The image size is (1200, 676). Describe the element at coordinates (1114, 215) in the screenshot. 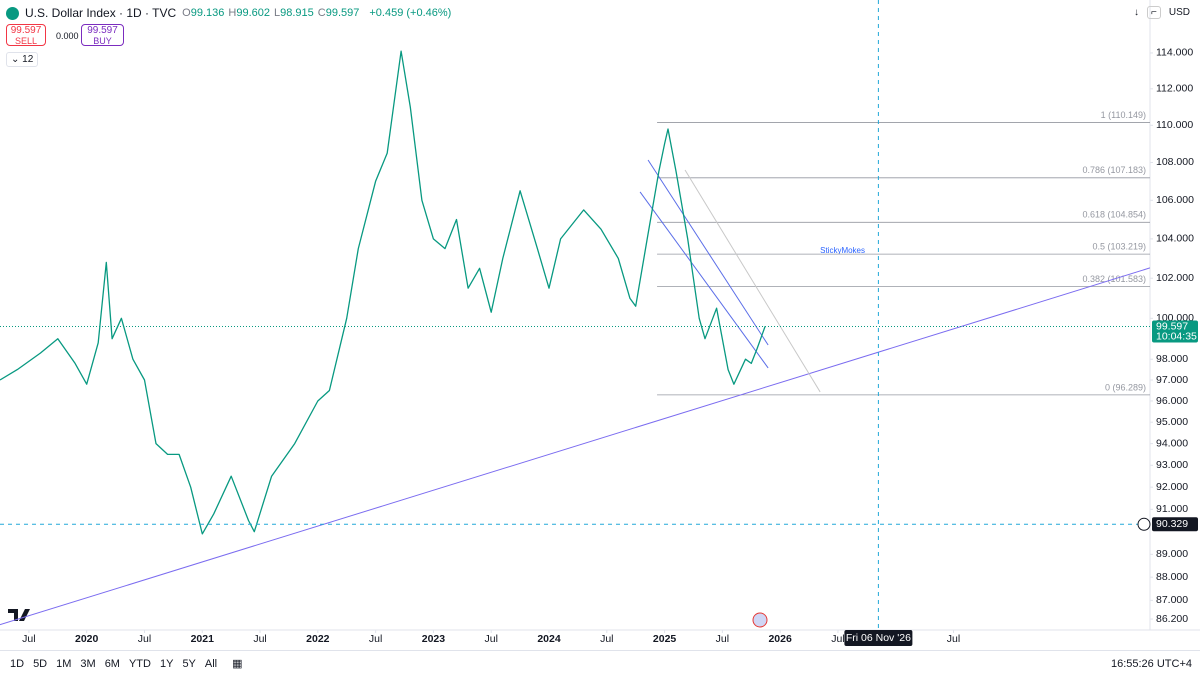

I see `fib-label: 0.618 (104.854)` at that location.